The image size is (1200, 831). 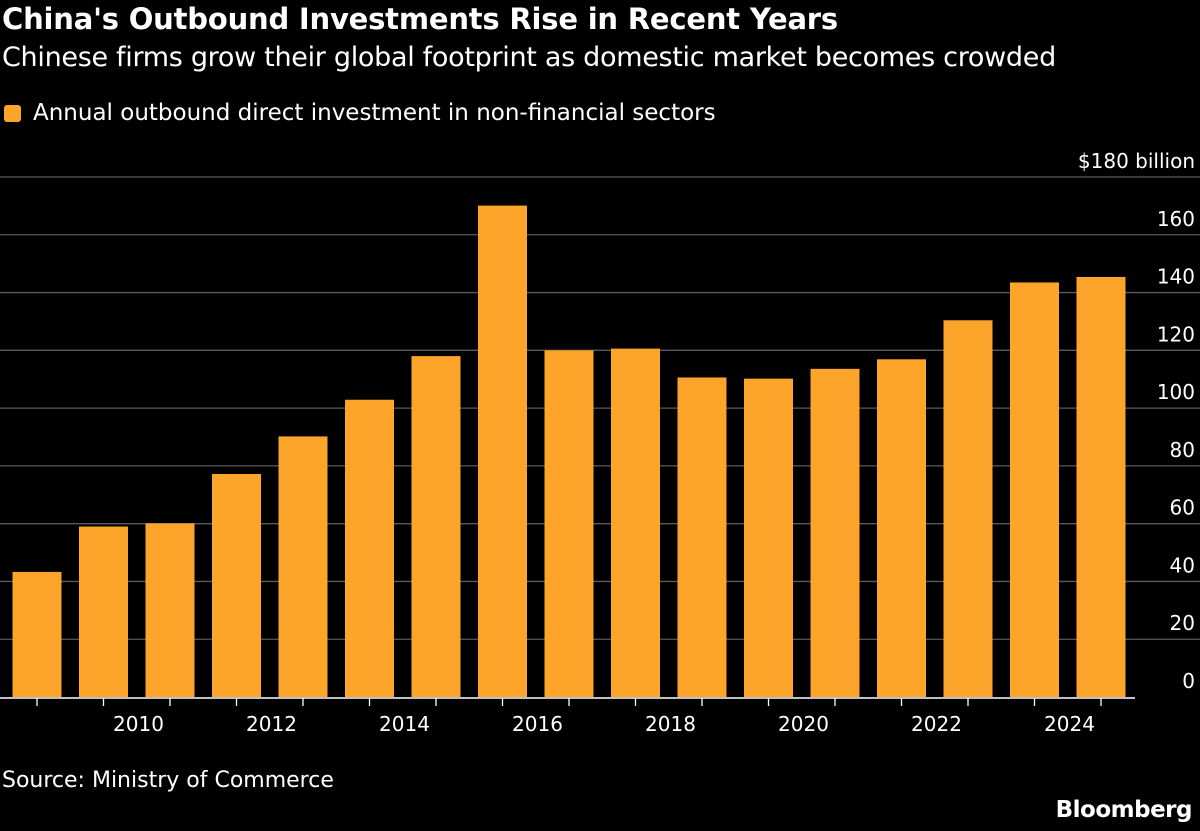 I want to click on bar-2010, so click(x=103, y=611).